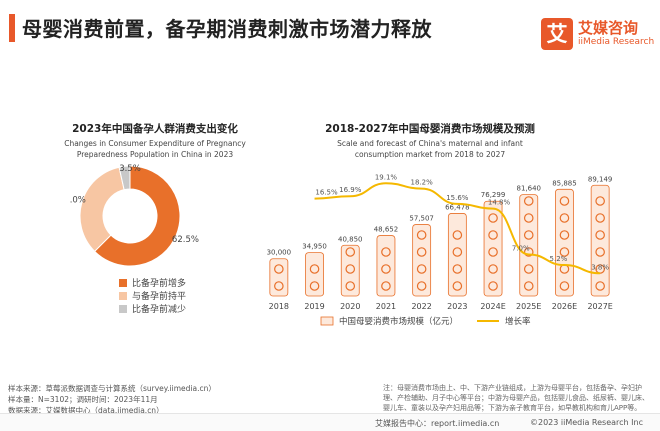  I want to click on x-tick-label: 2022, so click(421, 306).